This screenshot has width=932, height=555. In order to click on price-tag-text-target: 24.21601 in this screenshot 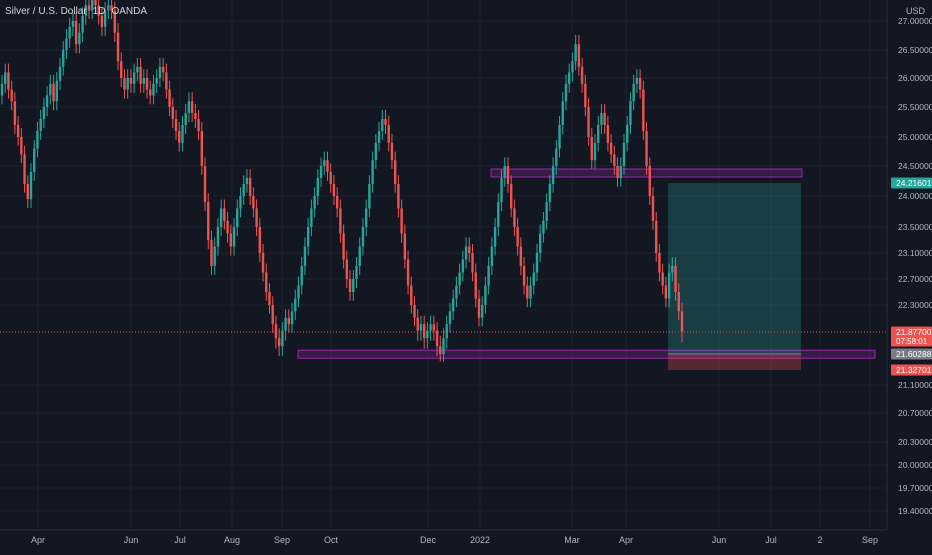, I will do `click(914, 183)`.